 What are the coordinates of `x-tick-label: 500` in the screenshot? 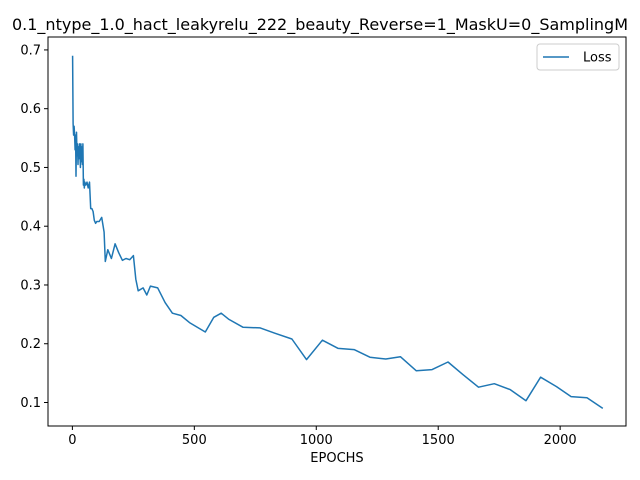 It's located at (194, 440).